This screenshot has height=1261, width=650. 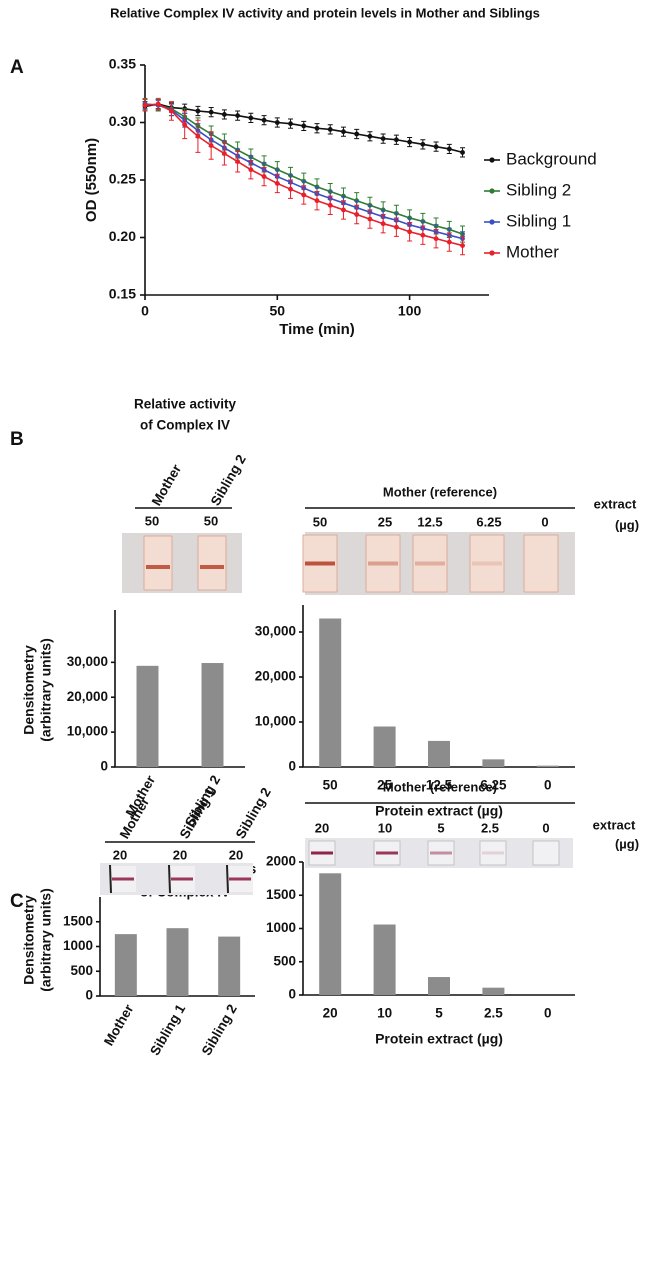 I want to click on amount-label: 0, so click(x=545, y=827).